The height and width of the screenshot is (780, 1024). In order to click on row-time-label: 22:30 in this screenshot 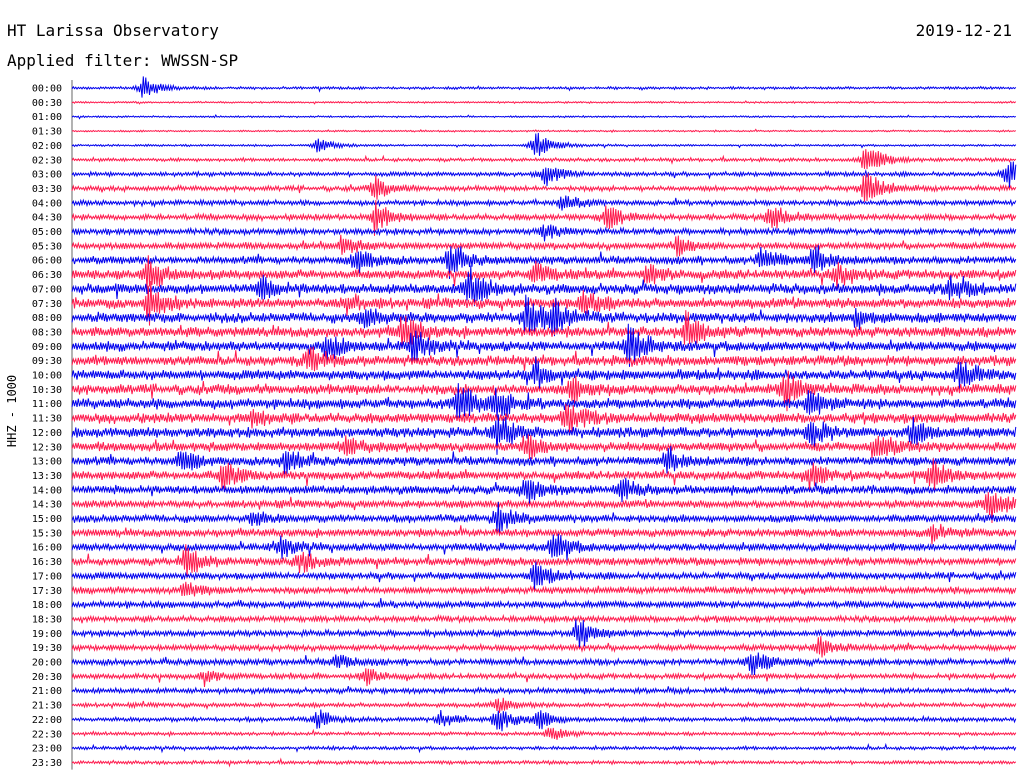, I will do `click(47, 734)`.